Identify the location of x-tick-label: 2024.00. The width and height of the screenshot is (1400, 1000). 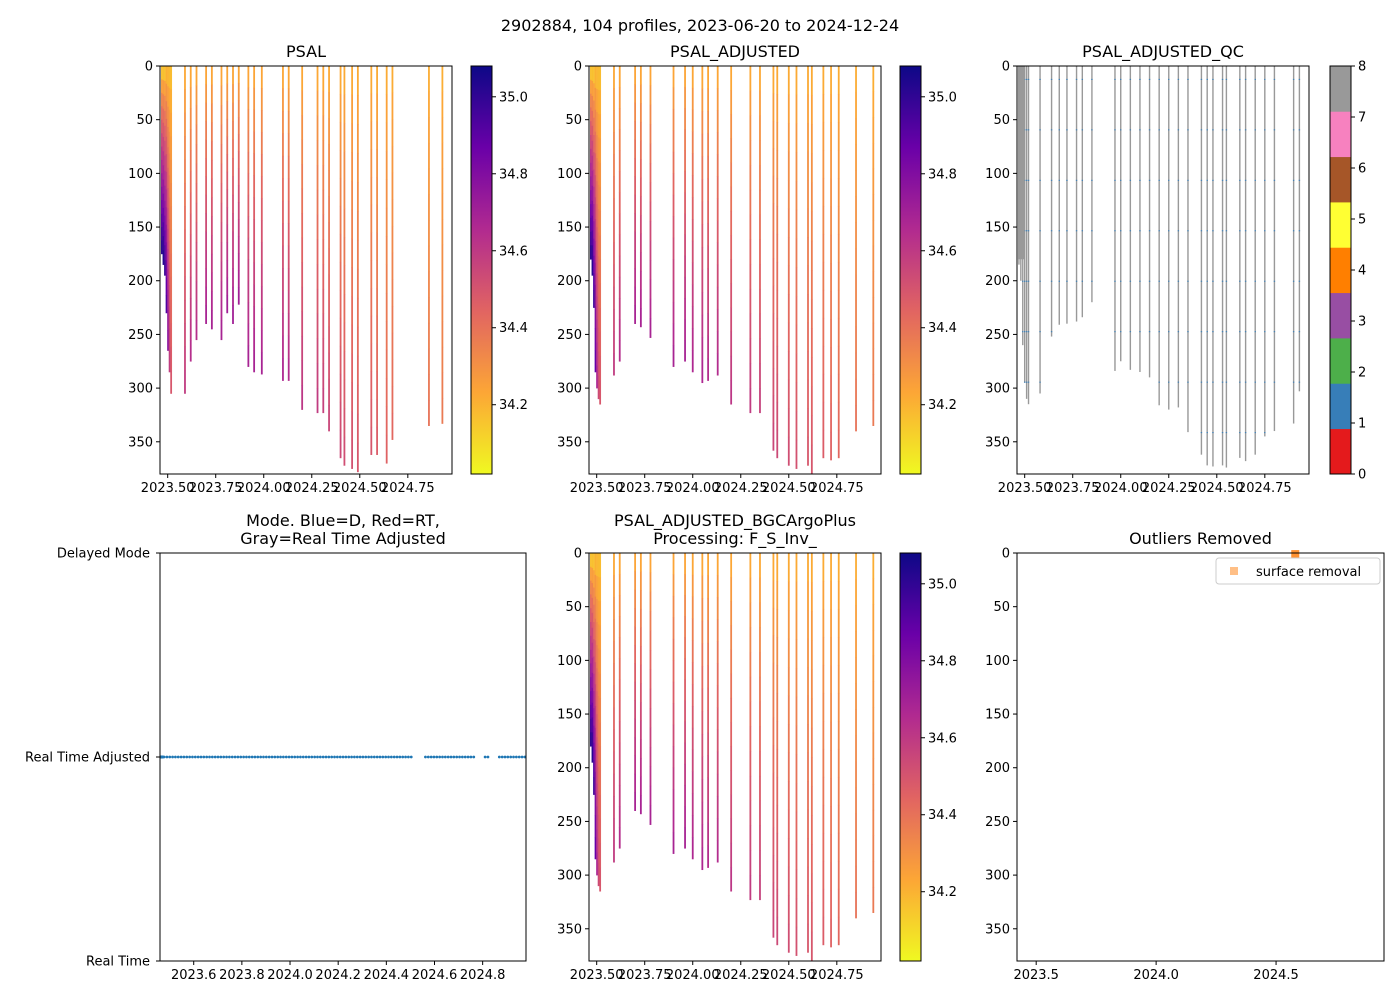
(264, 488).